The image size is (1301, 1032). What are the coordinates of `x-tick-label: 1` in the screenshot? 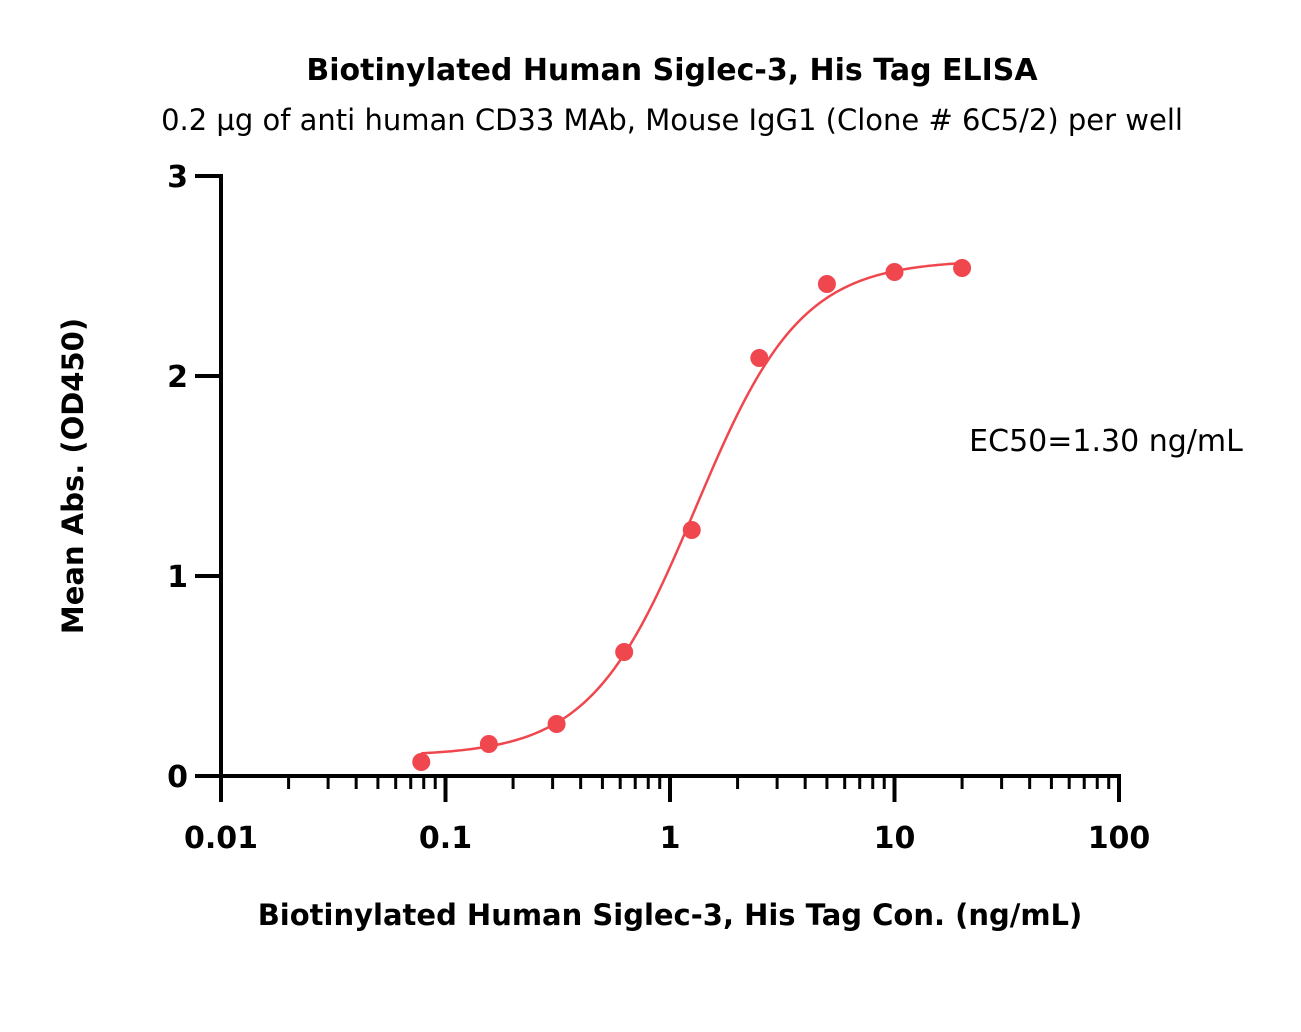 It's located at (670, 838).